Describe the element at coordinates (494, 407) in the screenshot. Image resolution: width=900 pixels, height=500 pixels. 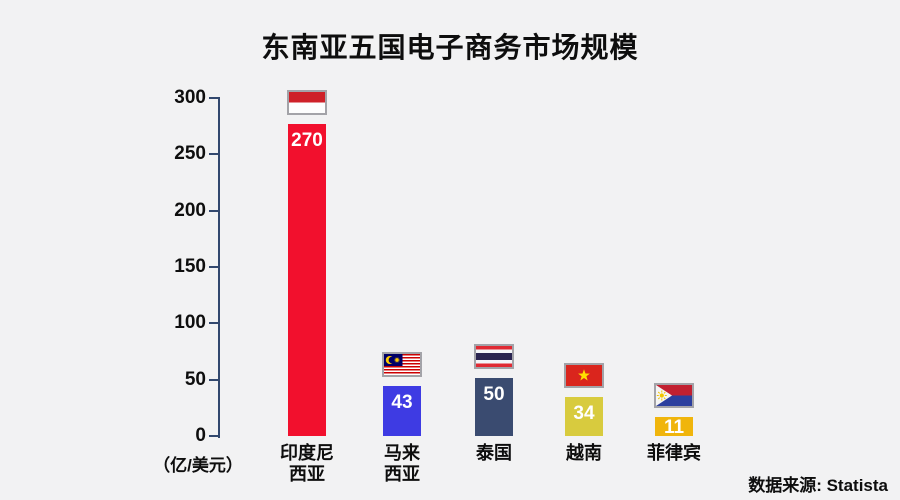
I see `bar-thailand: 50` at that location.